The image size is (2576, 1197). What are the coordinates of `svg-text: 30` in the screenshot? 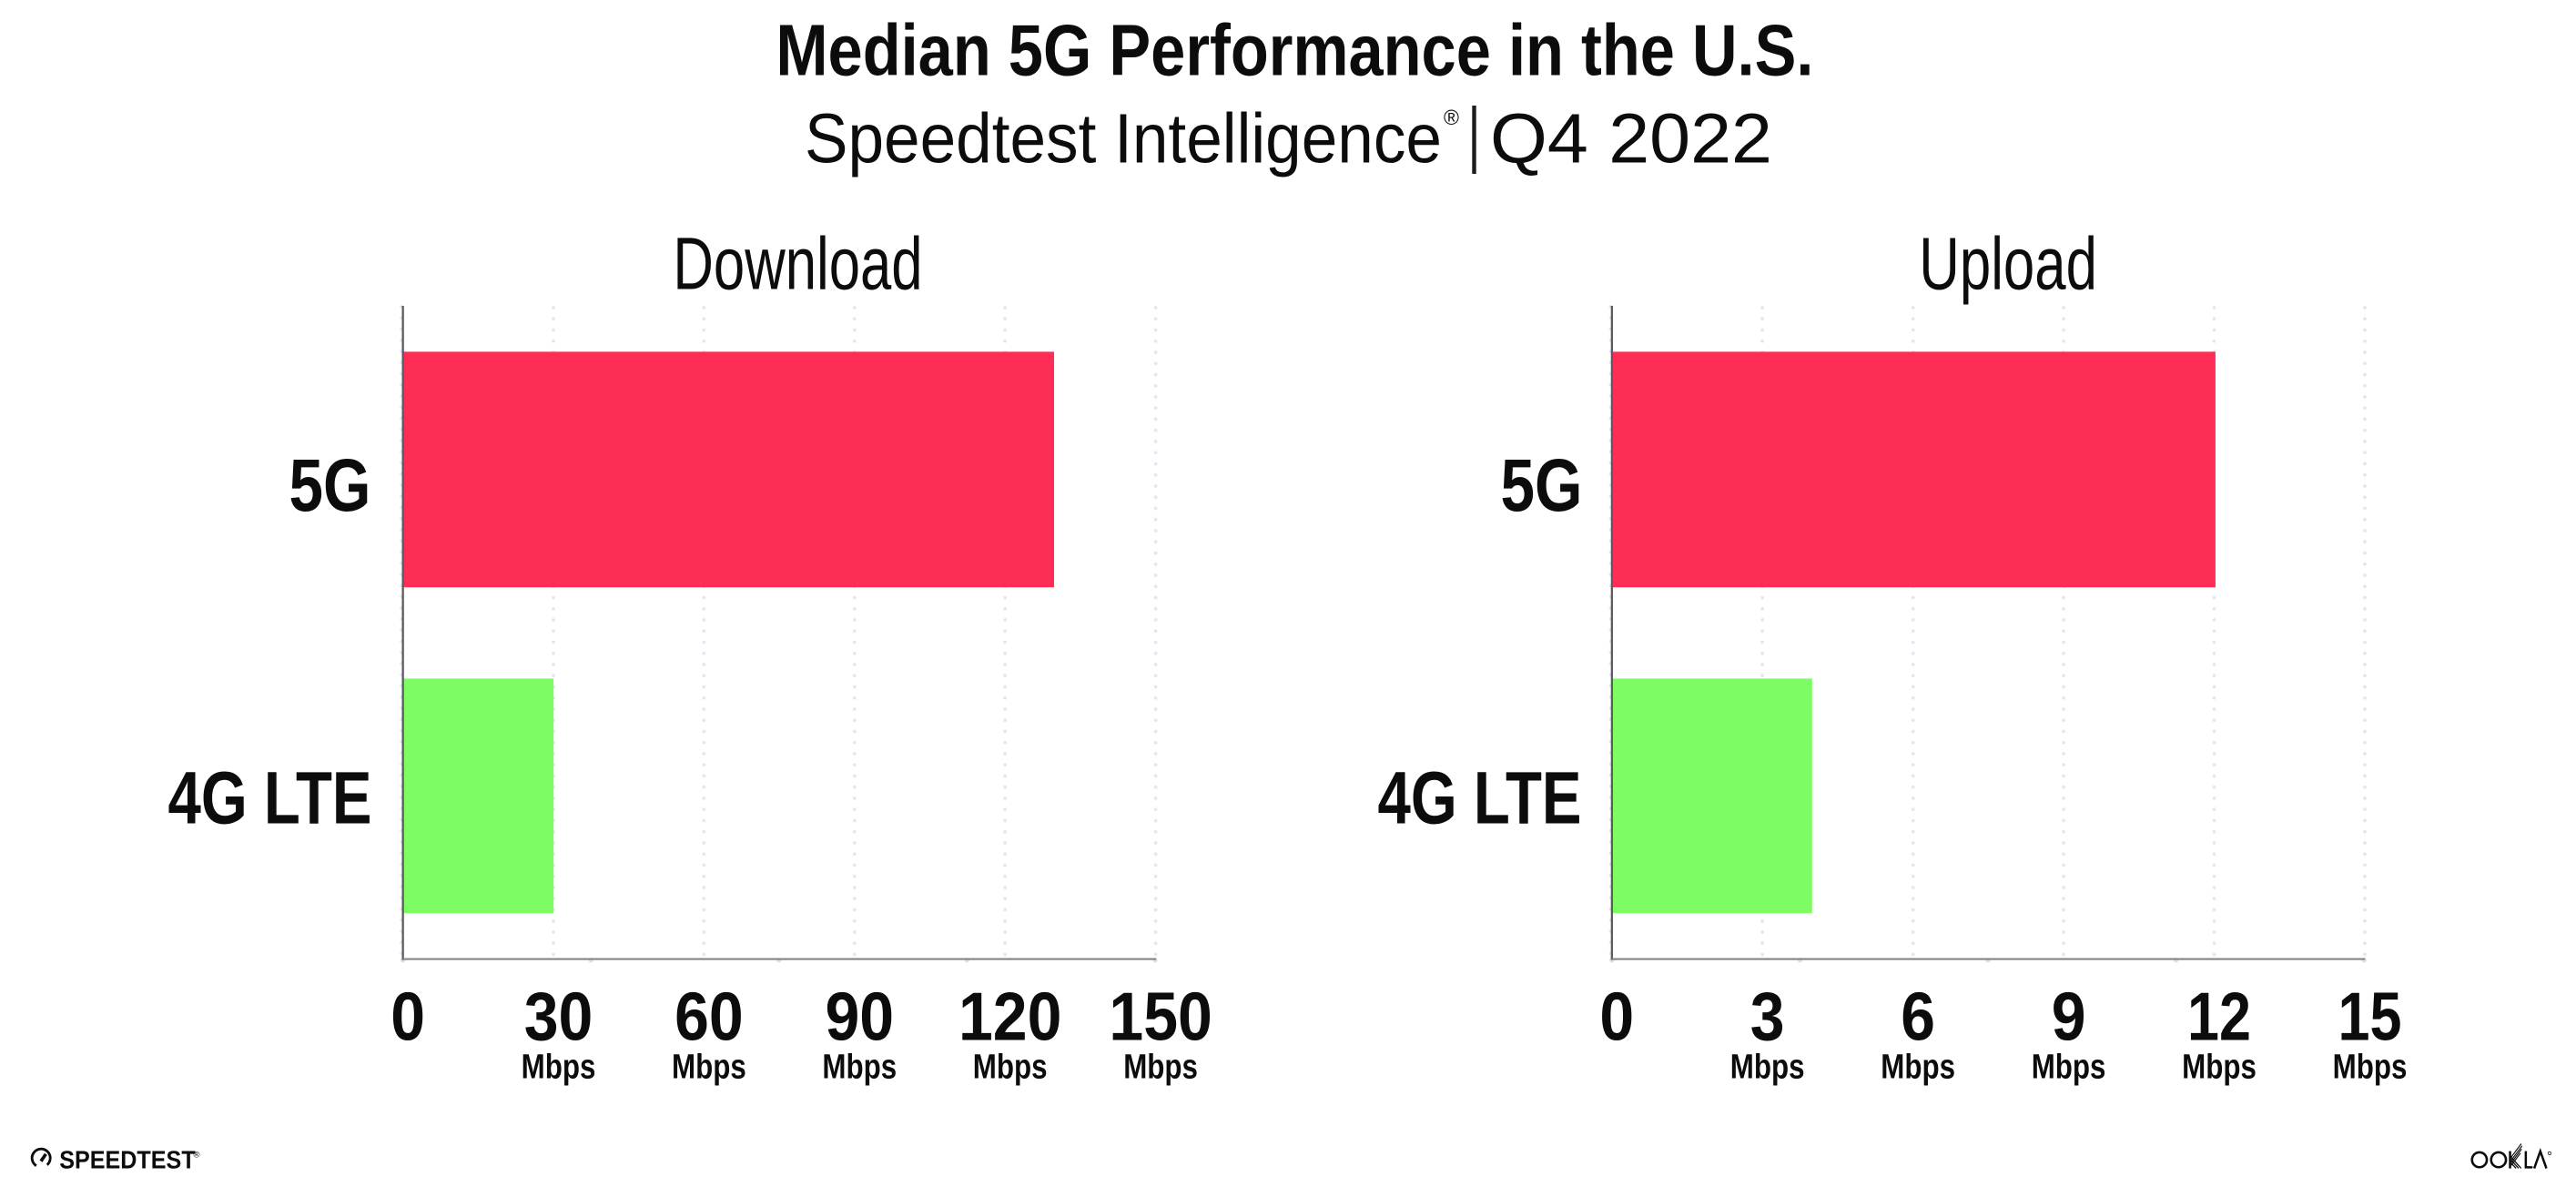 It's located at (558, 1017).